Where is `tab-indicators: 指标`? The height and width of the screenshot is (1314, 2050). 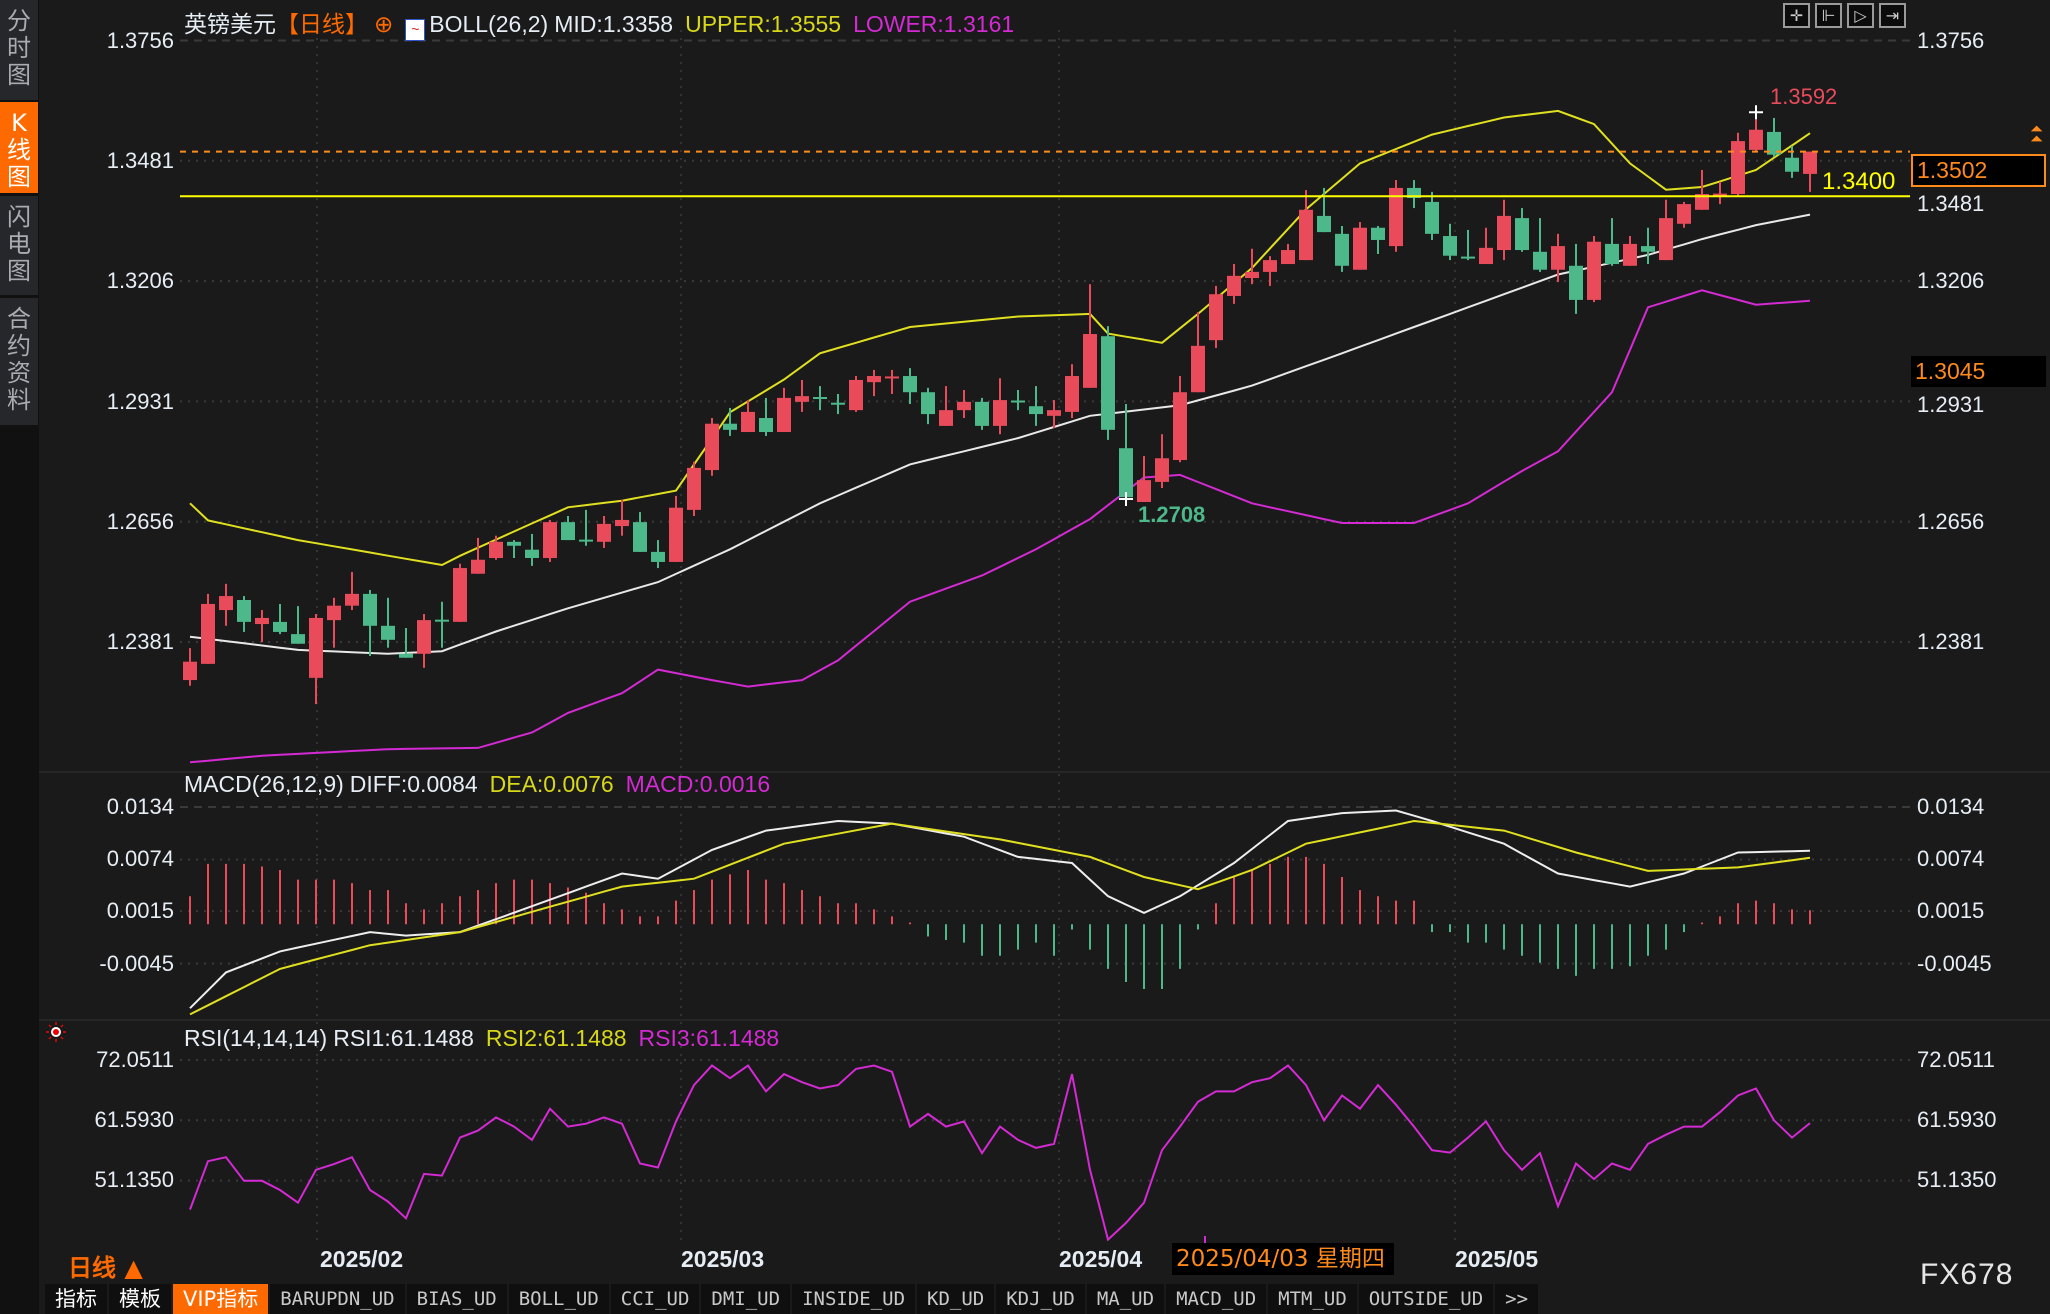 tab-indicators: 指标 is located at coordinates (76, 1299).